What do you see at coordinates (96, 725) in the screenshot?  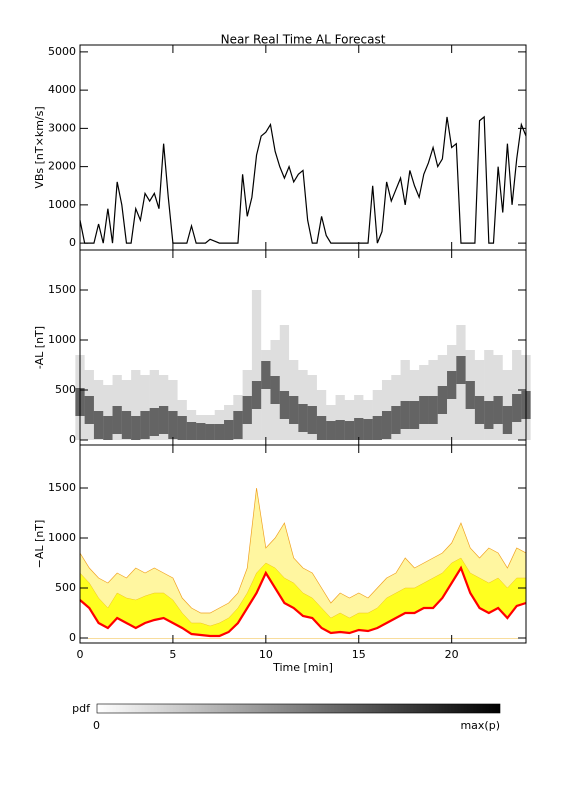 I see `colorbar-min: 0` at bounding box center [96, 725].